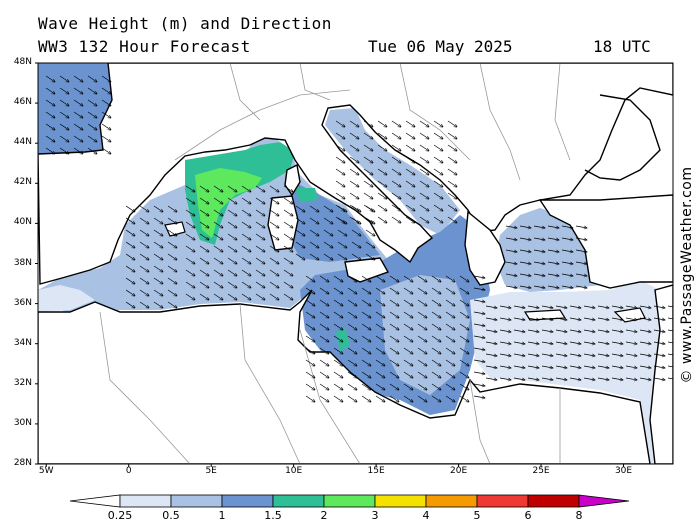 Image resolution: width=700 pixels, height=525 pixels. Describe the element at coordinates (440, 46) in the screenshot. I see `forecast-date: Tue 06 May 2025` at that location.